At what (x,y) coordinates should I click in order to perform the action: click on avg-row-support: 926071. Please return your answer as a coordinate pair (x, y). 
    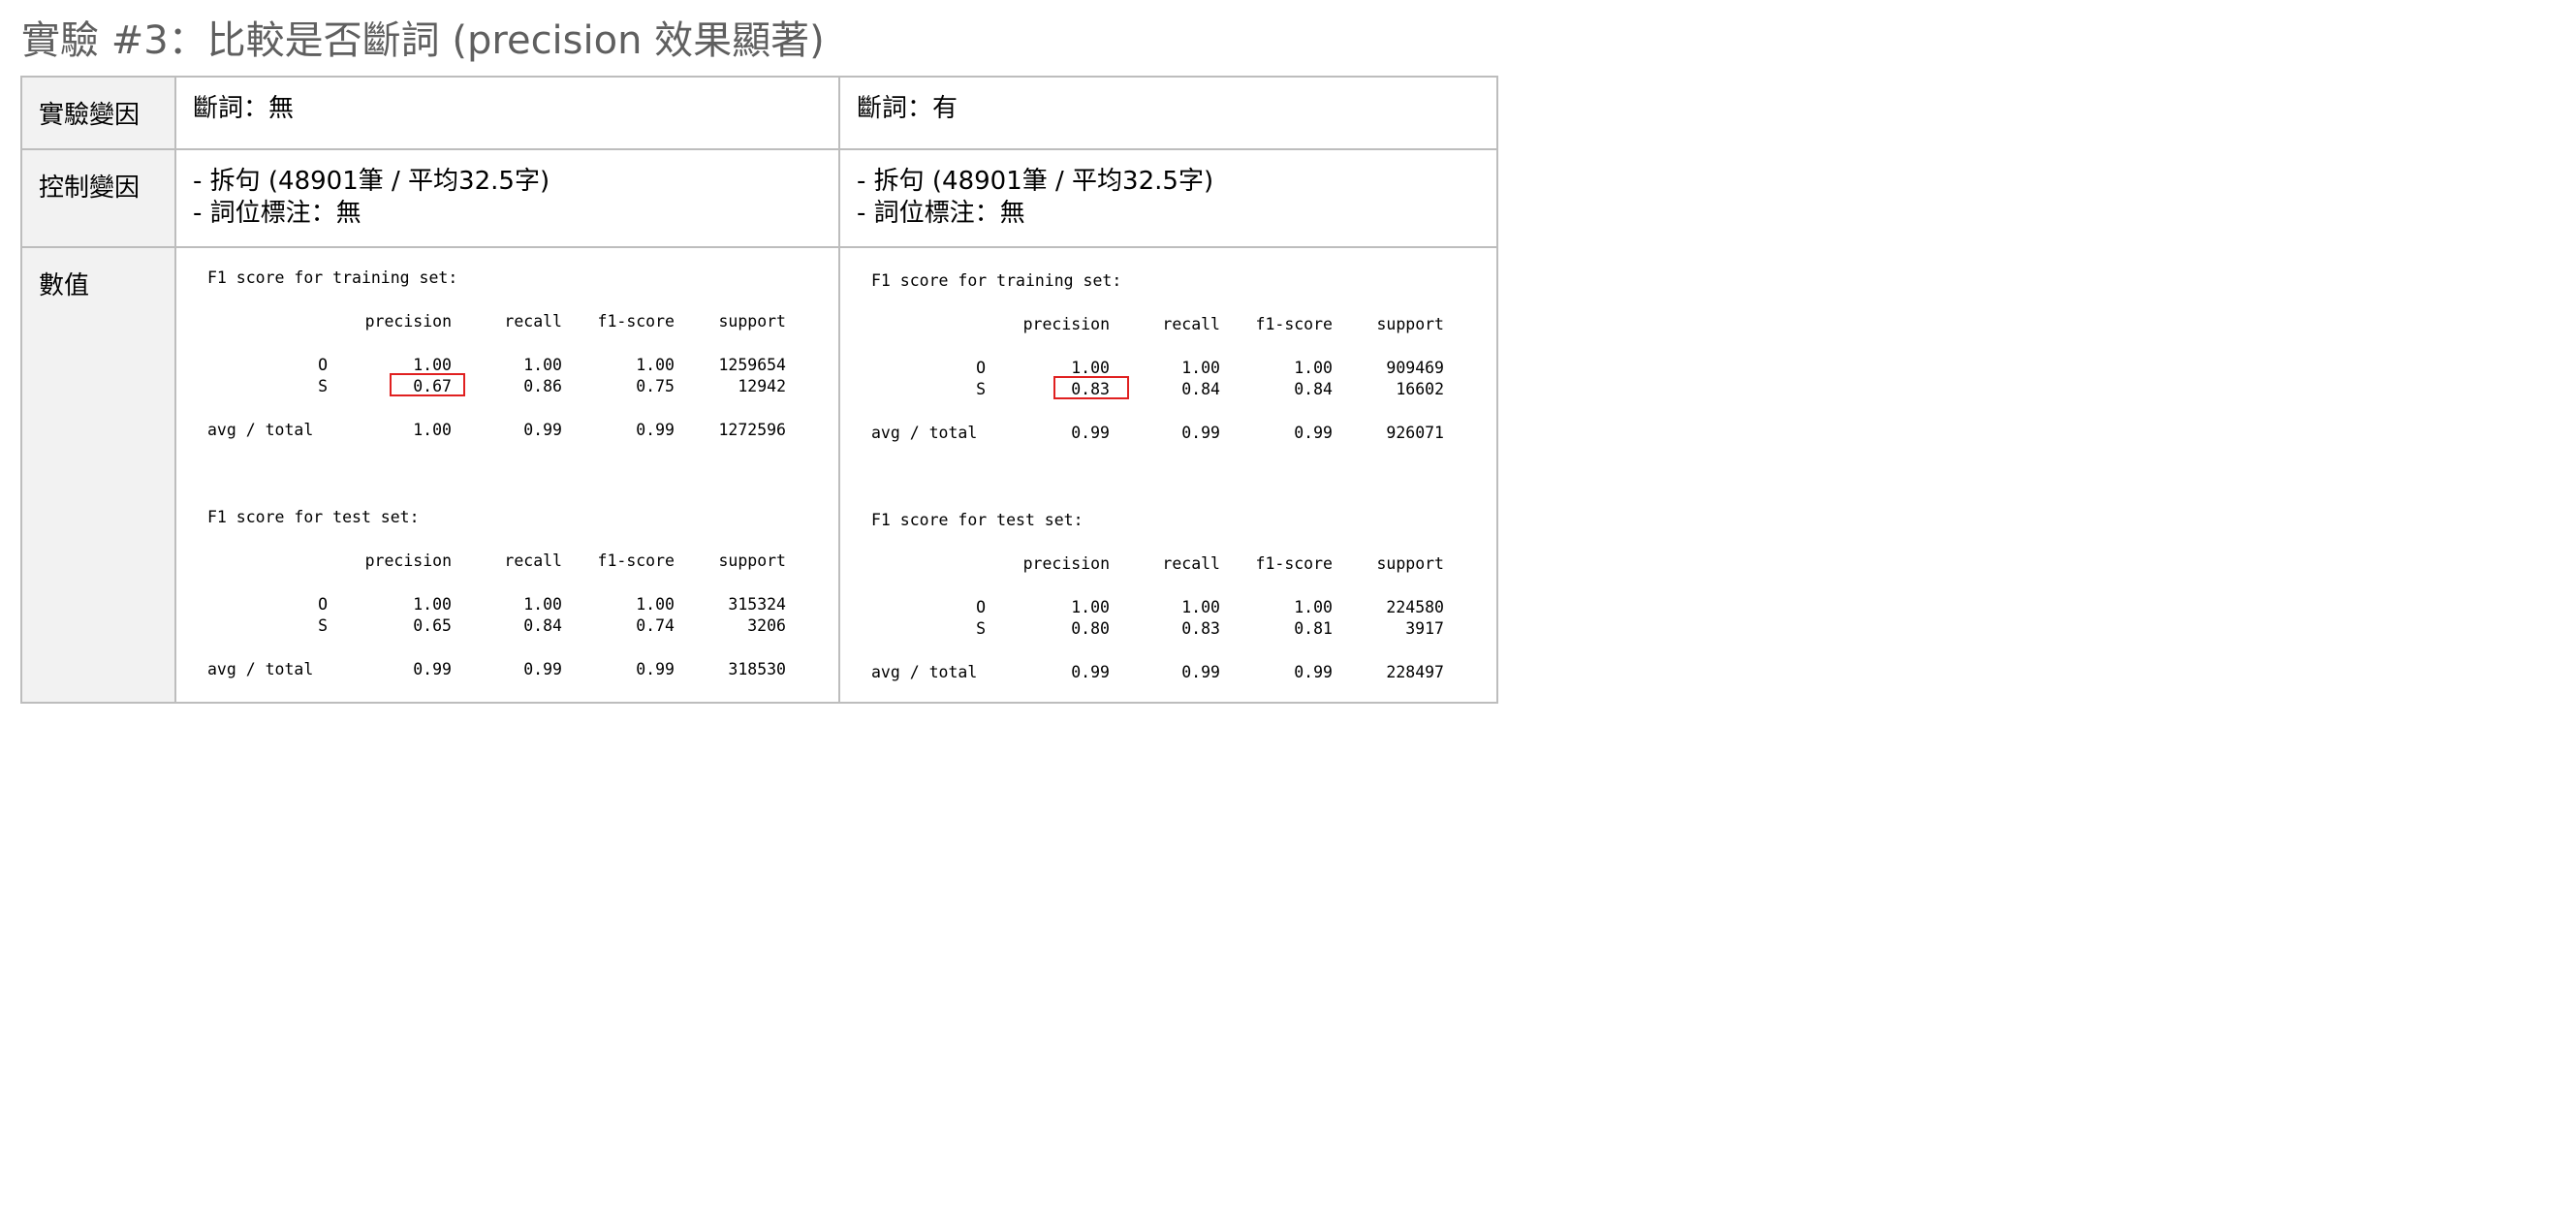
    Looking at the image, I should click on (1415, 433).